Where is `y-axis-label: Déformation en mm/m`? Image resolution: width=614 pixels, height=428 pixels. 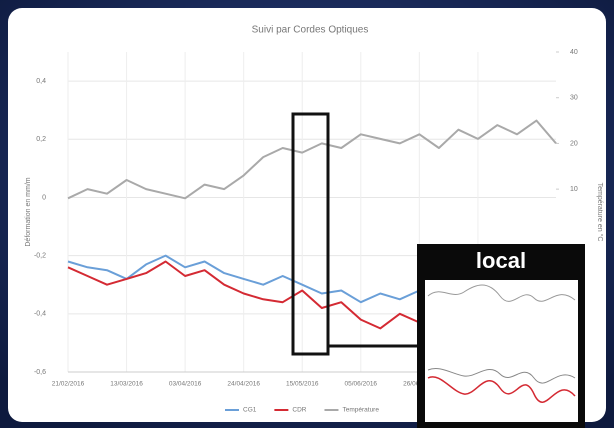
y-axis-label: Déformation en mm/m is located at coordinates (28, 211).